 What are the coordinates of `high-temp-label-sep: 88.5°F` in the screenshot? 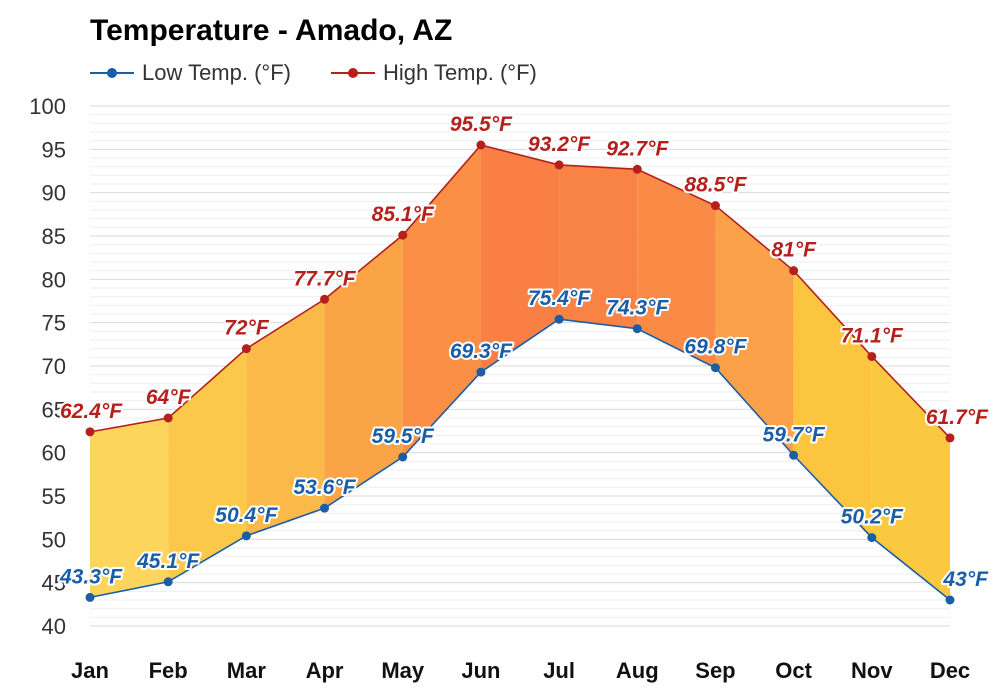 It's located at (715, 185).